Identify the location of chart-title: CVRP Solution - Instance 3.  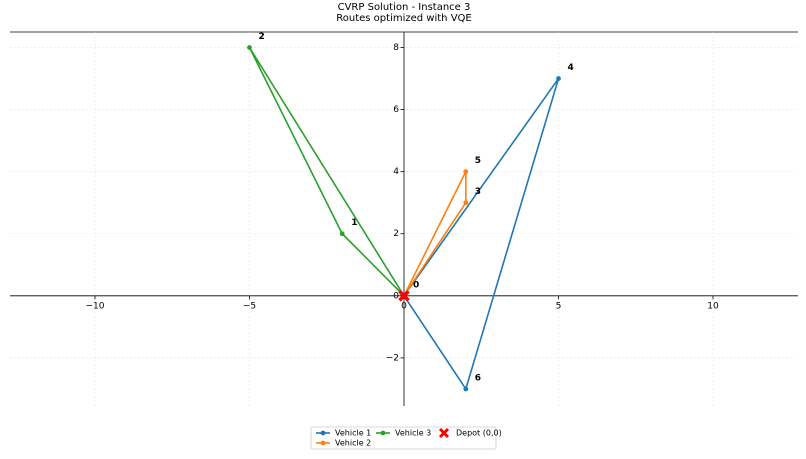
(404, 7).